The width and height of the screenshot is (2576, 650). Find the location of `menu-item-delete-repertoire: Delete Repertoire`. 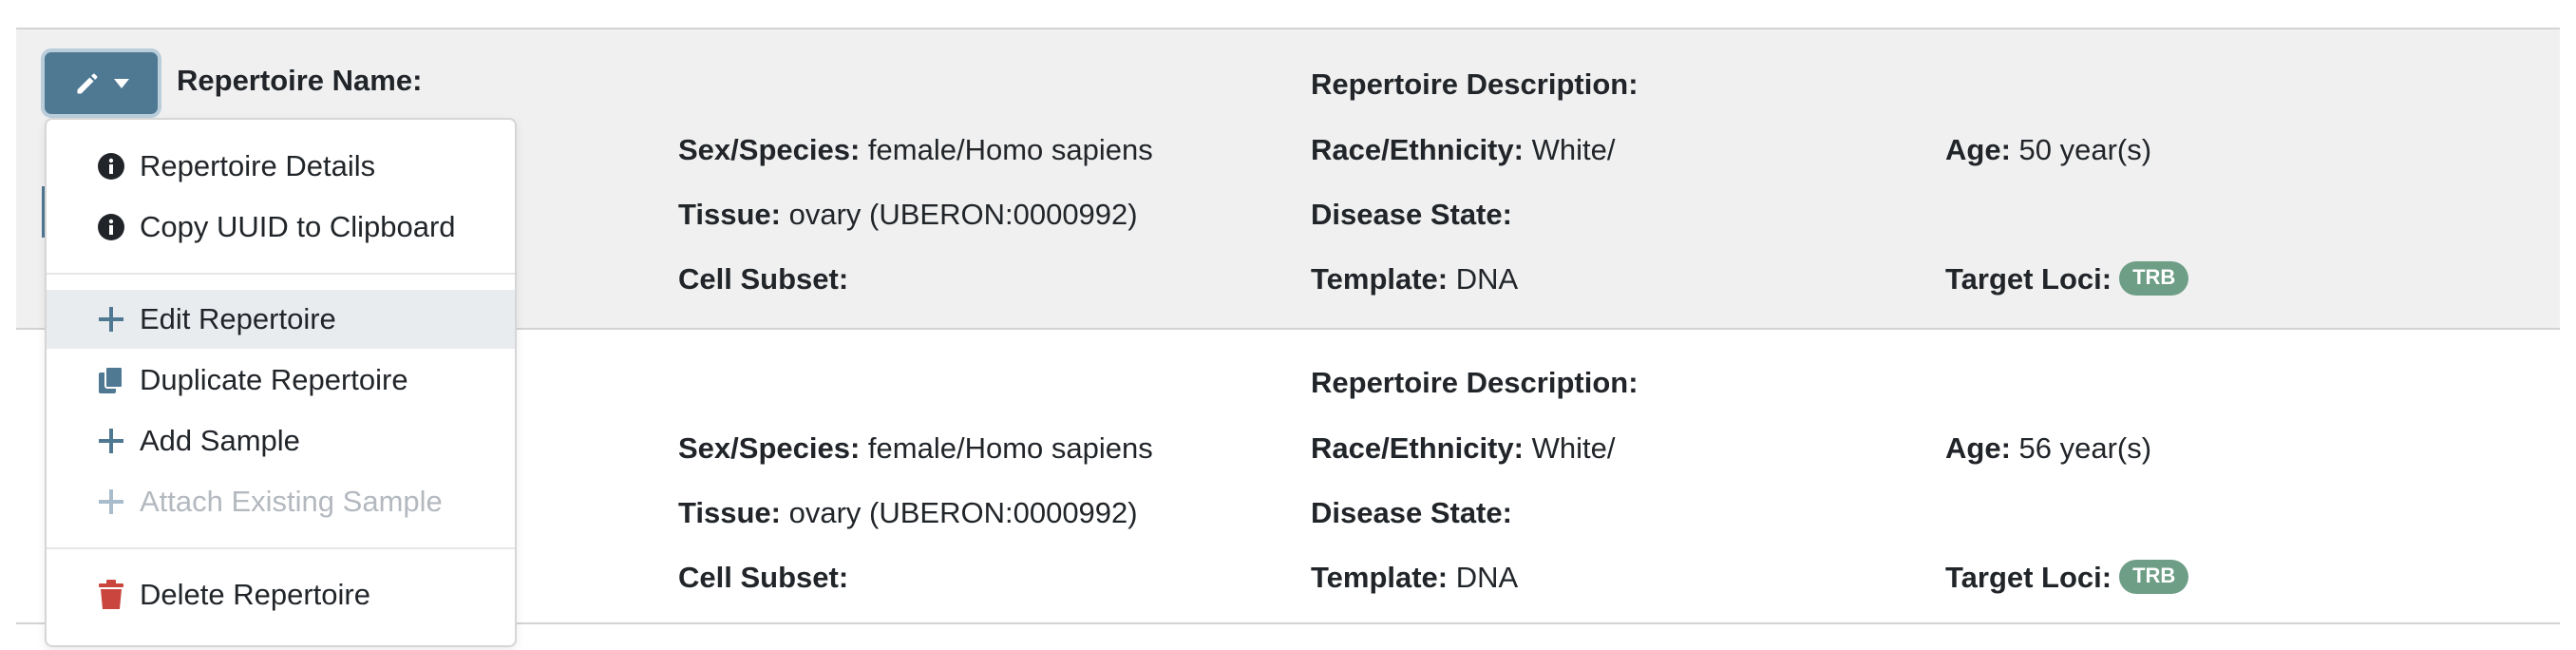

menu-item-delete-repertoire: Delete Repertoire is located at coordinates (281, 594).